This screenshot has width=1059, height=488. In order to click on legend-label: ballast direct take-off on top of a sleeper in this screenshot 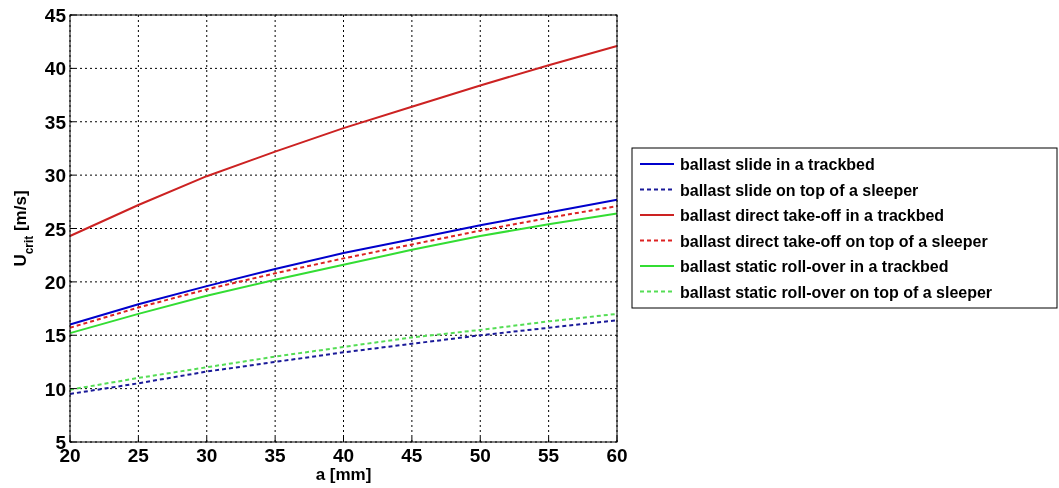, I will do `click(834, 241)`.